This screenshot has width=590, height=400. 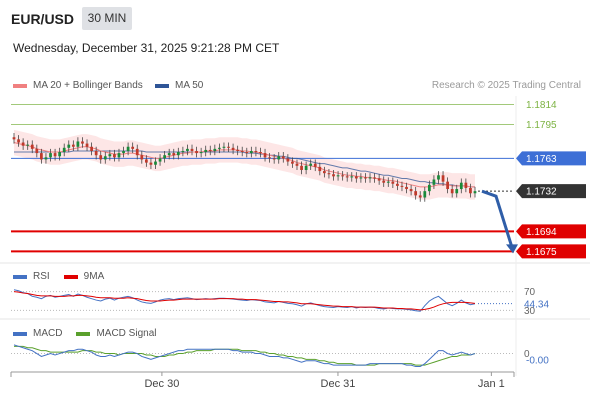 What do you see at coordinates (497, 218) in the screenshot?
I see `forecast-arrow` at bounding box center [497, 218].